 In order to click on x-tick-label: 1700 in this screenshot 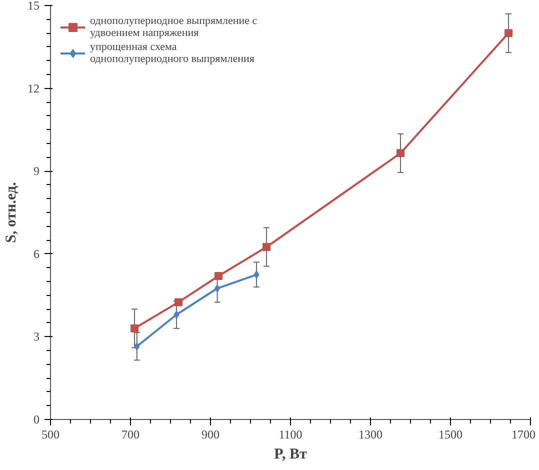, I will do `click(524, 435)`.